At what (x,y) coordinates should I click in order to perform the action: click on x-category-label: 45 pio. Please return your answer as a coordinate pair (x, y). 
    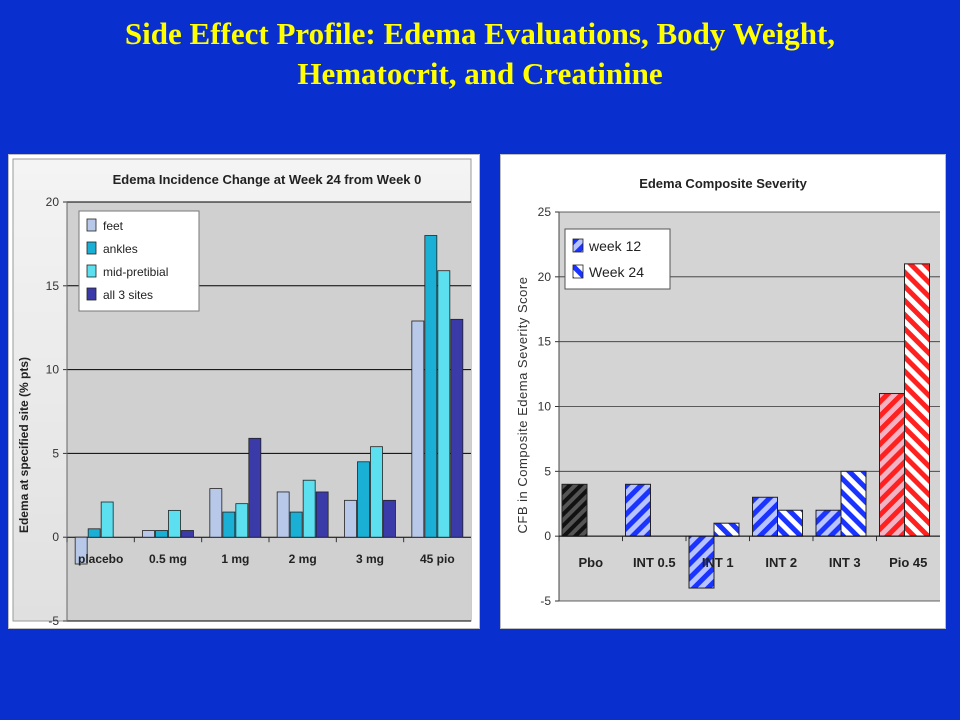
    Looking at the image, I should click on (437, 559).